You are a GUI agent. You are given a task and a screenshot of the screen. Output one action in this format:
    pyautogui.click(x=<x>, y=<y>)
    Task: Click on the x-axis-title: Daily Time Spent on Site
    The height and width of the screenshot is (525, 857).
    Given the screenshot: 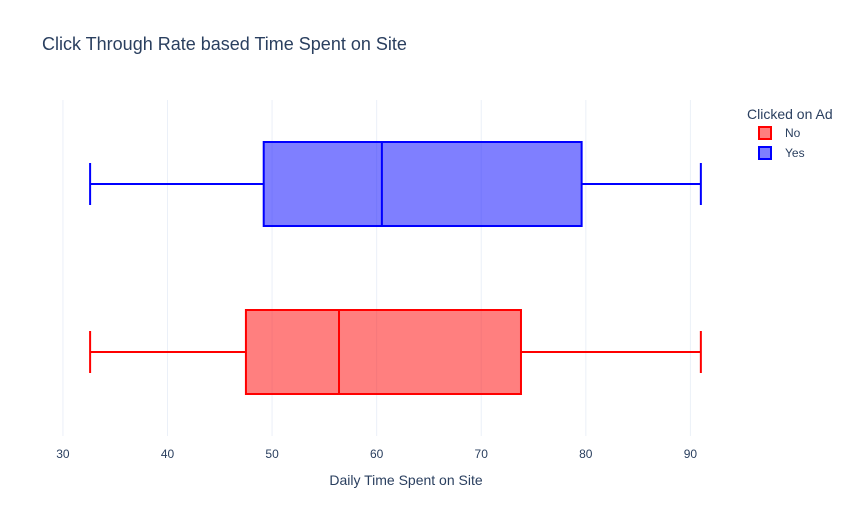 What is the action you would take?
    pyautogui.click(x=406, y=480)
    